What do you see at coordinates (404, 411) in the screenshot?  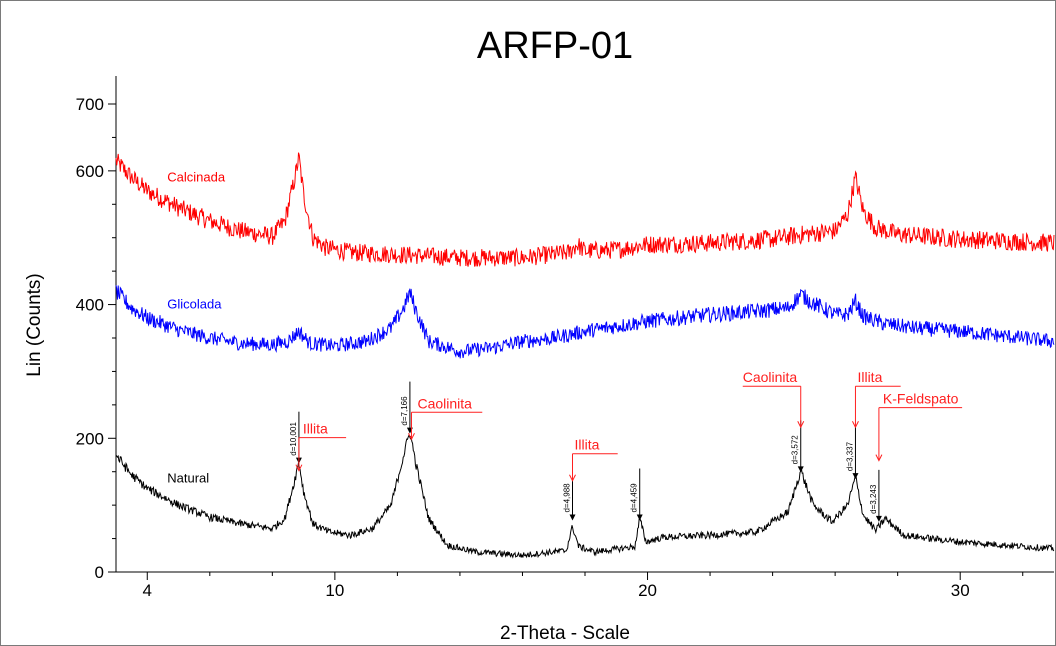 I see `d-spacing-label: d=7,166` at bounding box center [404, 411].